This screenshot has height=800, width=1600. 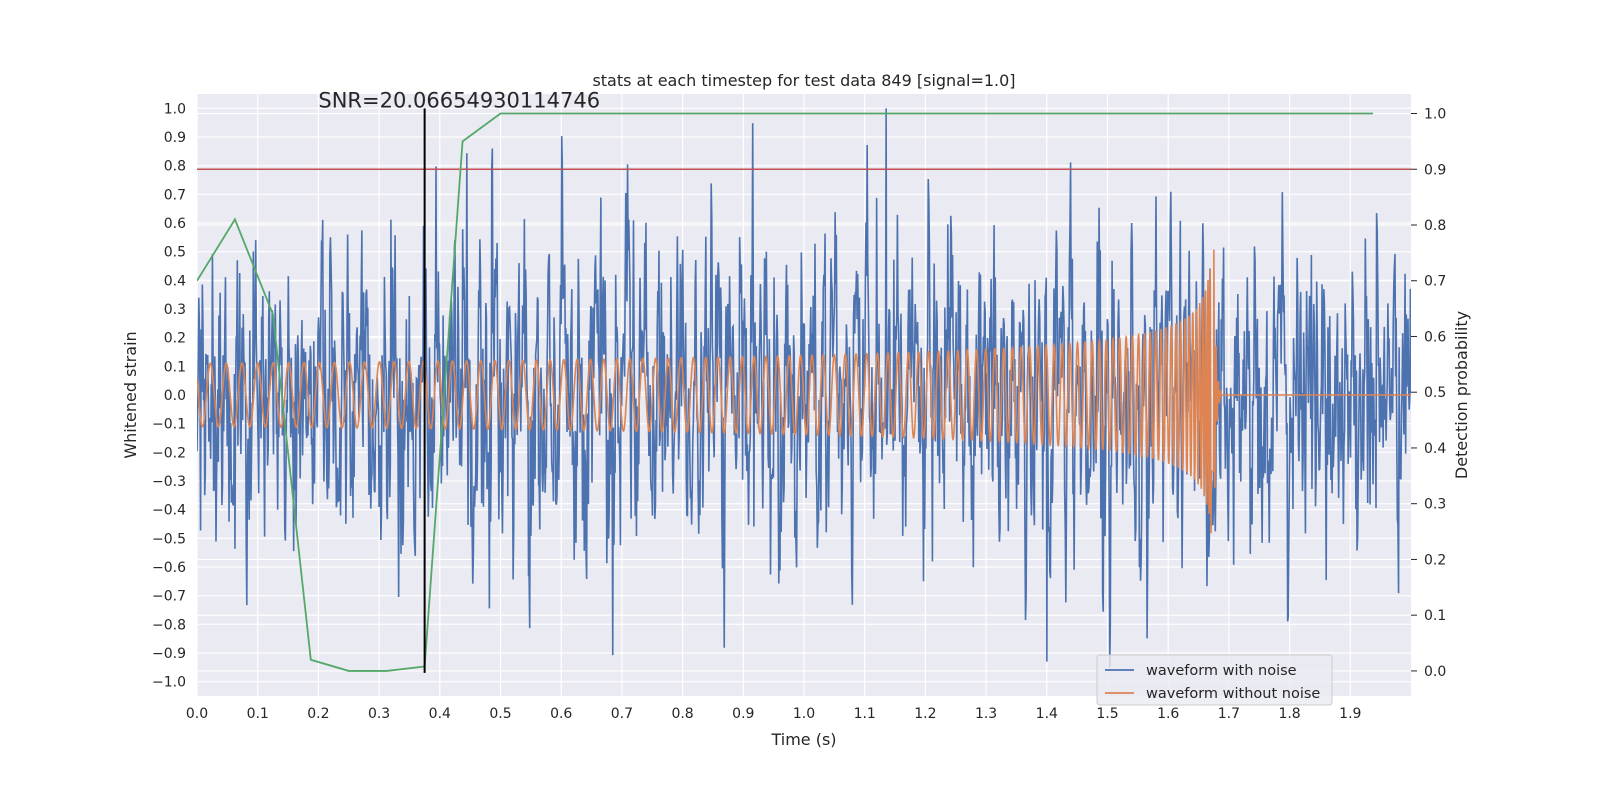 I want to click on x-tick-label: 0.8, so click(x=682, y=714).